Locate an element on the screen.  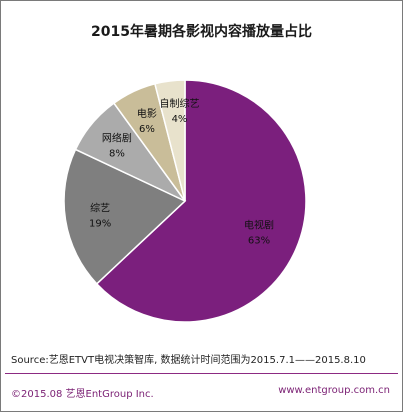
chart-title: 2015年暑期各影视内容播放量占比 is located at coordinates (201, 32).